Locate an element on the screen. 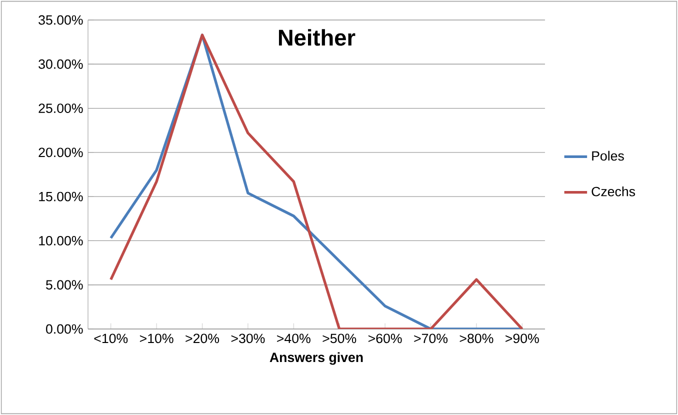 This screenshot has width=678, height=415. x-tick-label: >20% is located at coordinates (203, 339).